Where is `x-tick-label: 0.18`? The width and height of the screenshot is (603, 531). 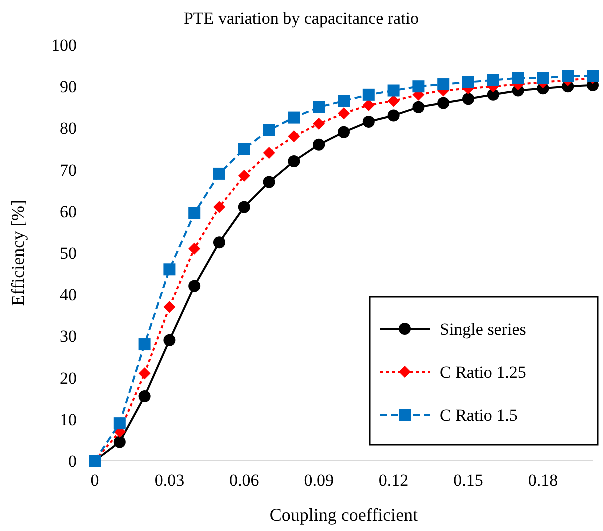
x-tick-label: 0.18 is located at coordinates (543, 480).